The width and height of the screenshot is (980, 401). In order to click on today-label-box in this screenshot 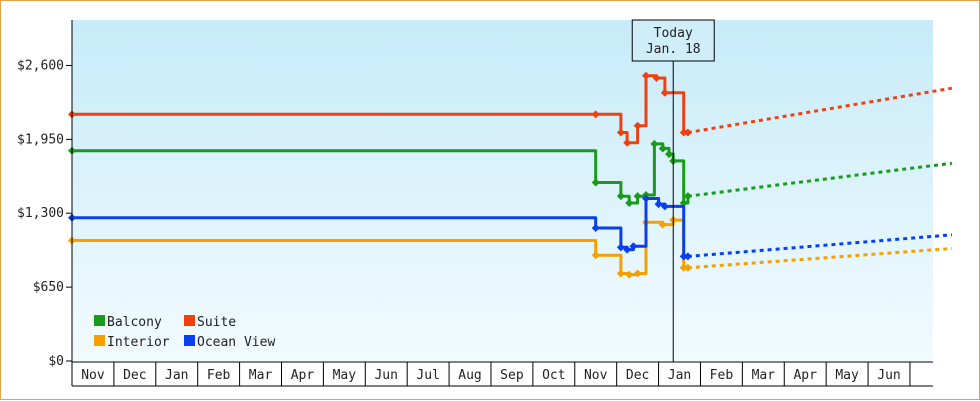, I will do `click(673, 40)`.